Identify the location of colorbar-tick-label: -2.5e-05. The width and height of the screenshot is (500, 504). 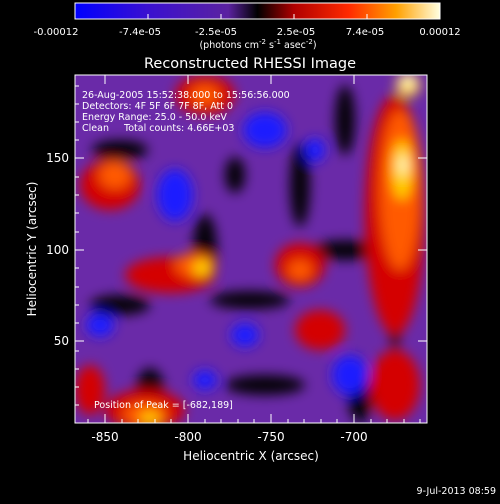
(216, 32).